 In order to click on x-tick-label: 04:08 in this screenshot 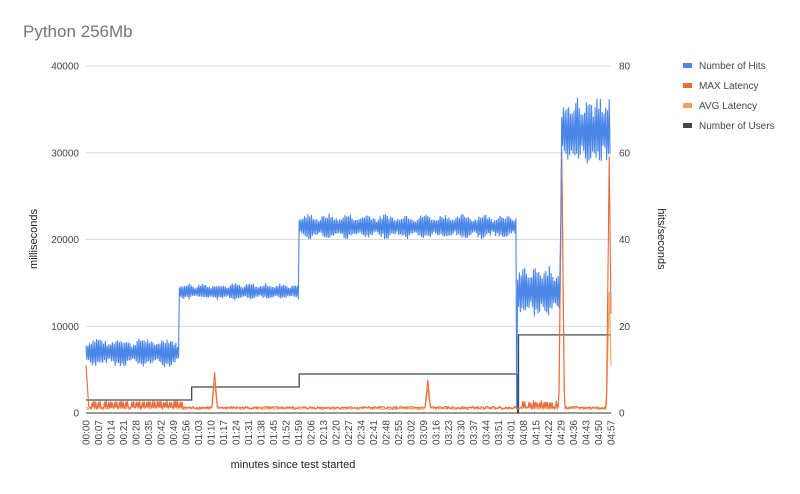, I will do `click(524, 432)`.